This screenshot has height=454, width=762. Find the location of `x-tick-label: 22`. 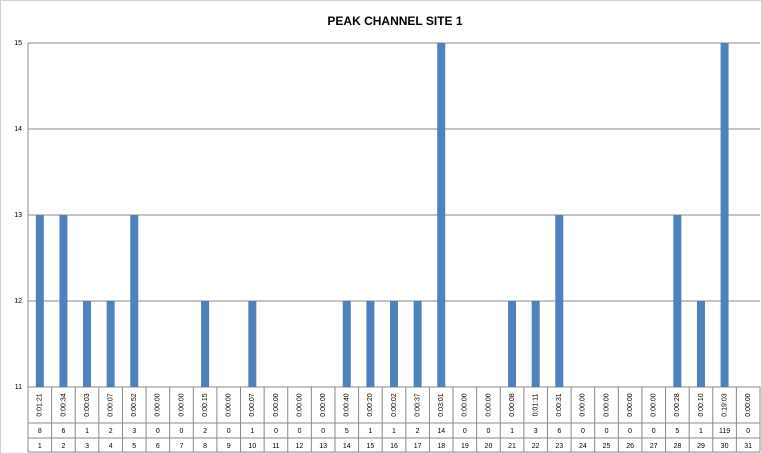

x-tick-label: 22 is located at coordinates (536, 446).